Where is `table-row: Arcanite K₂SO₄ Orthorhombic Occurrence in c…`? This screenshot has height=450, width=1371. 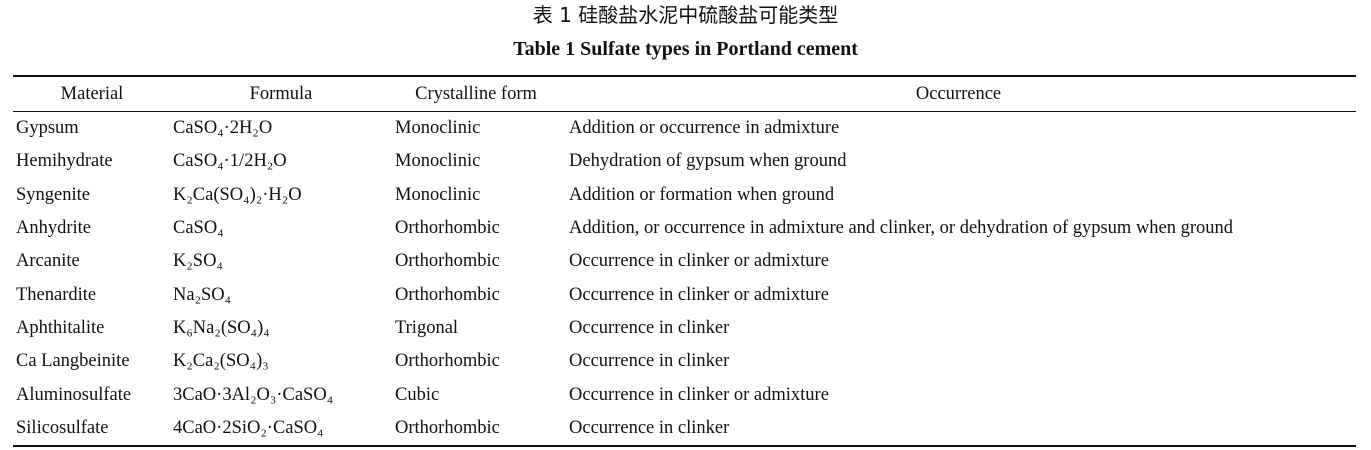
table-row: Arcanite K₂SO₄ Orthorhombic Occurrence in c… is located at coordinates (684, 261).